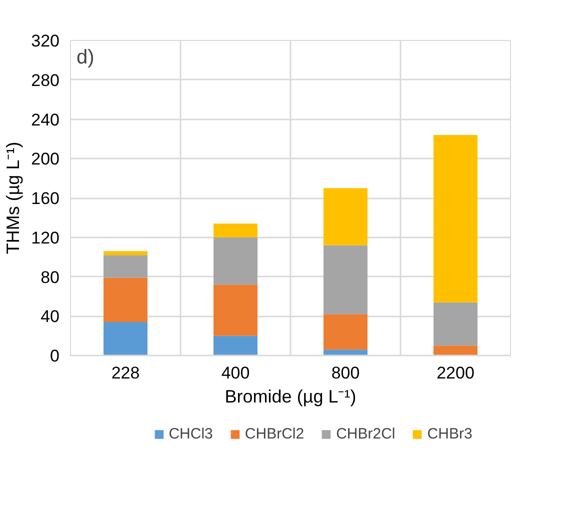 Image resolution: width=586 pixels, height=530 pixels. Describe the element at coordinates (45, 198) in the screenshot. I see `y-tick-label: 160` at that location.